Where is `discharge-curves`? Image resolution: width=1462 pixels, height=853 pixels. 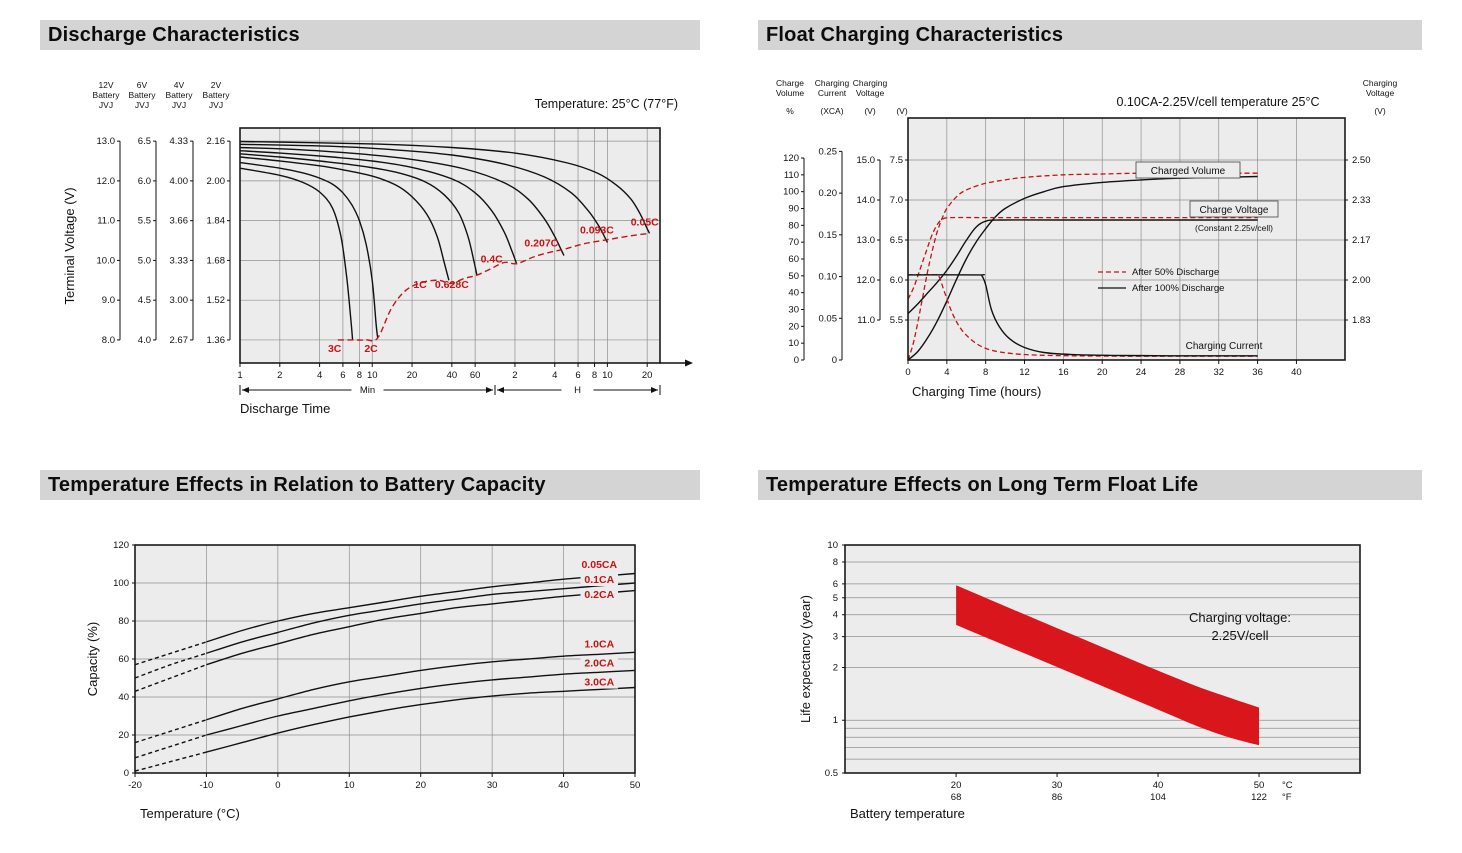 discharge-curves is located at coordinates (445, 240).